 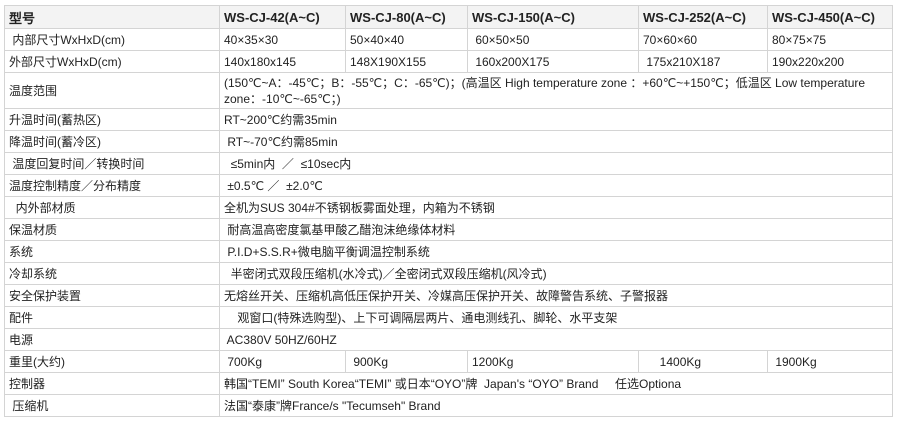 I want to click on row-value-span: P.I.D+S.S.R+微电脑平衡调温控制系统, so click(x=556, y=251).